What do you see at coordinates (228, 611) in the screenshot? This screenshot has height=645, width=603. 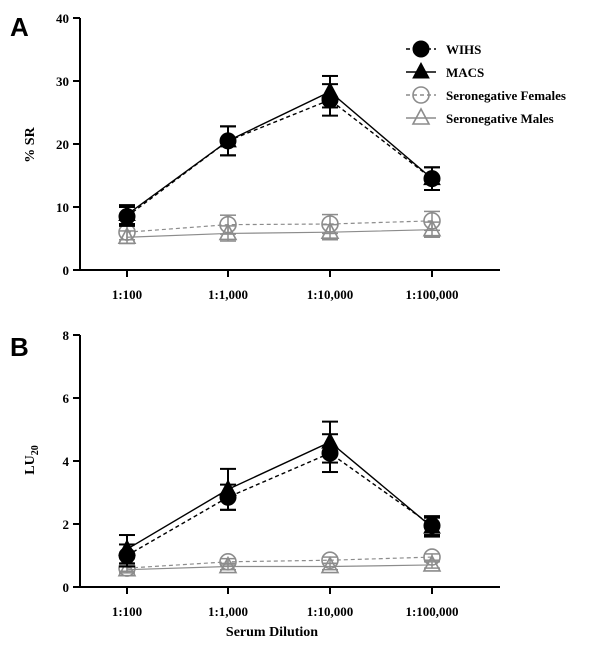 I see `panel-b-x-tick-label: 1:1,000` at bounding box center [228, 611].